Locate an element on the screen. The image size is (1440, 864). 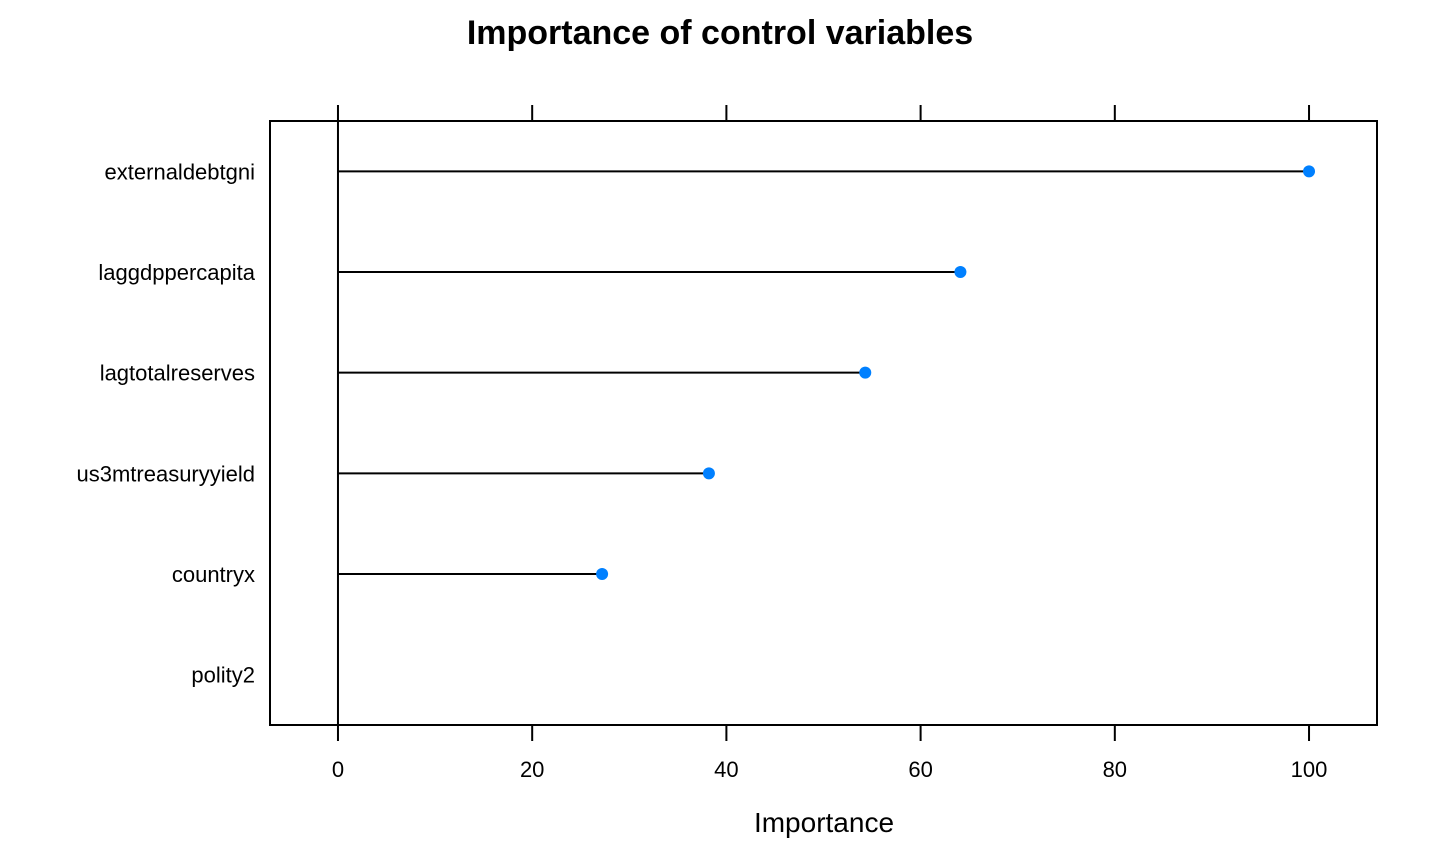
x-tick-label: 40 is located at coordinates (726, 769).